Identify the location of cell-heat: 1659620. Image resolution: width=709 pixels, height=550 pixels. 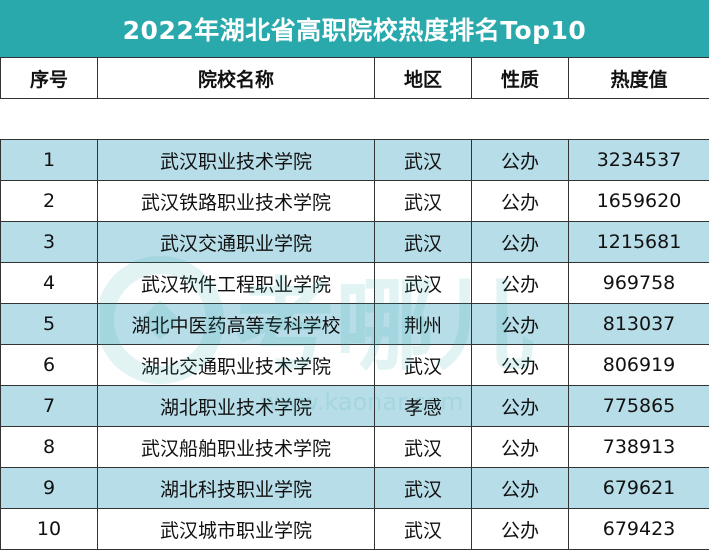
(639, 201).